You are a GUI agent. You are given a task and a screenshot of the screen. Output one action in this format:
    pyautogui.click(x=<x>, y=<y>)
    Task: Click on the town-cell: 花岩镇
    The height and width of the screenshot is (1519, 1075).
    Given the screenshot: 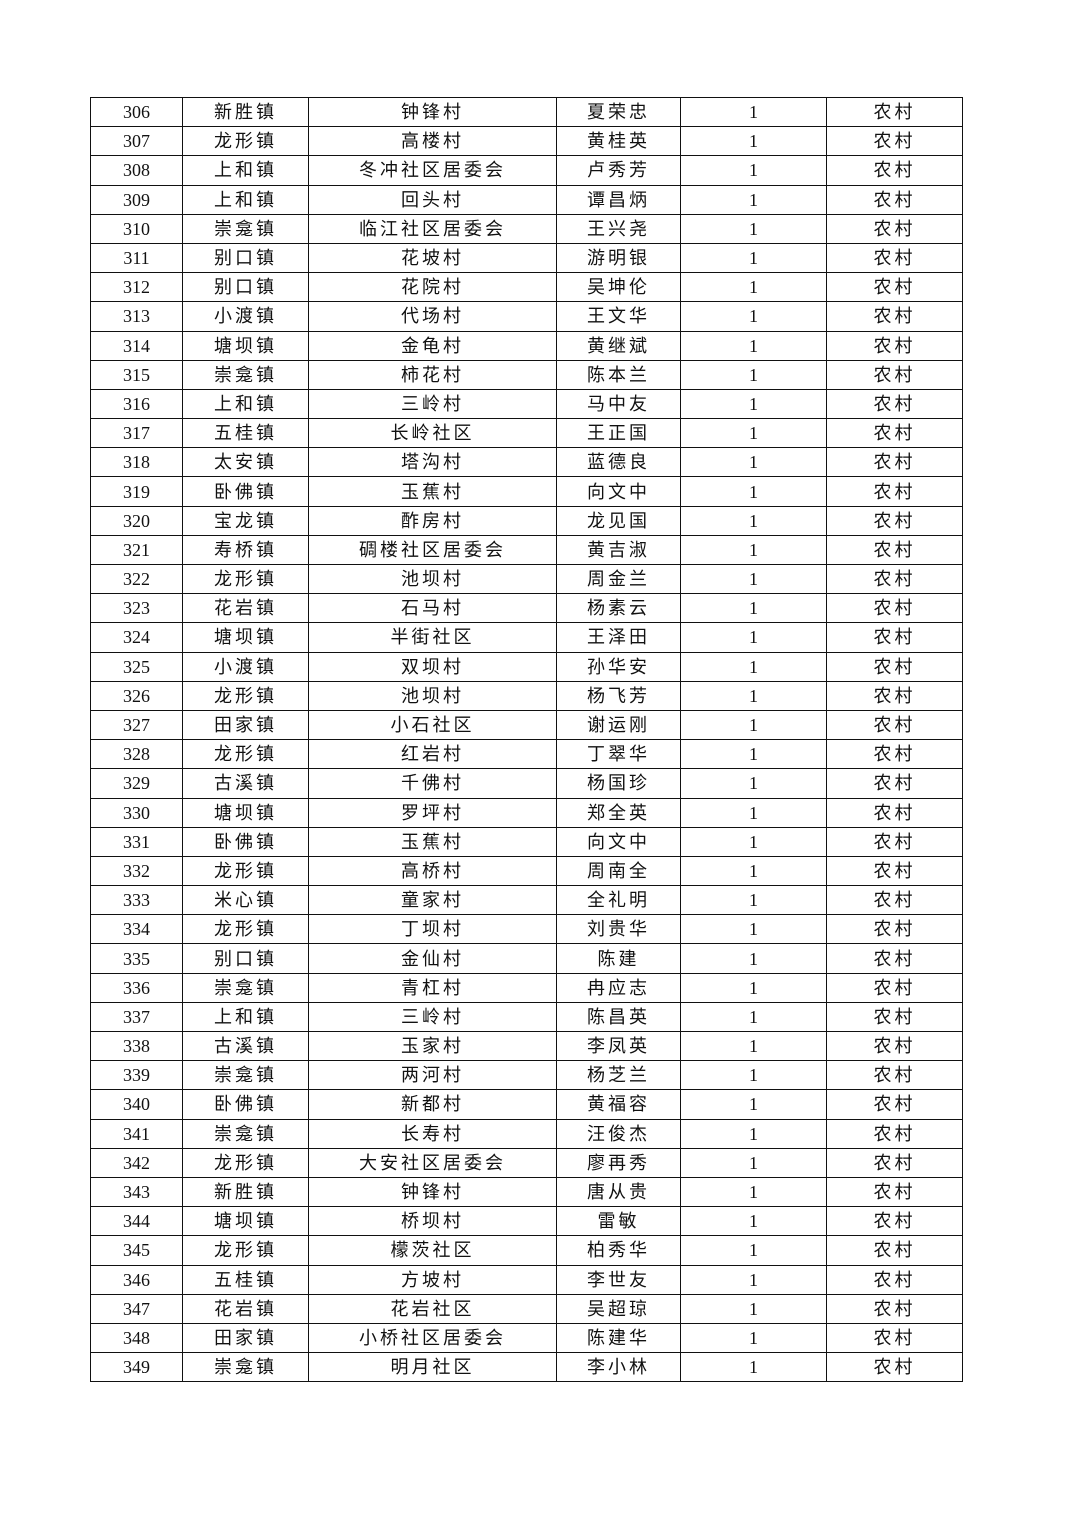 What is the action you would take?
    pyautogui.click(x=245, y=1308)
    